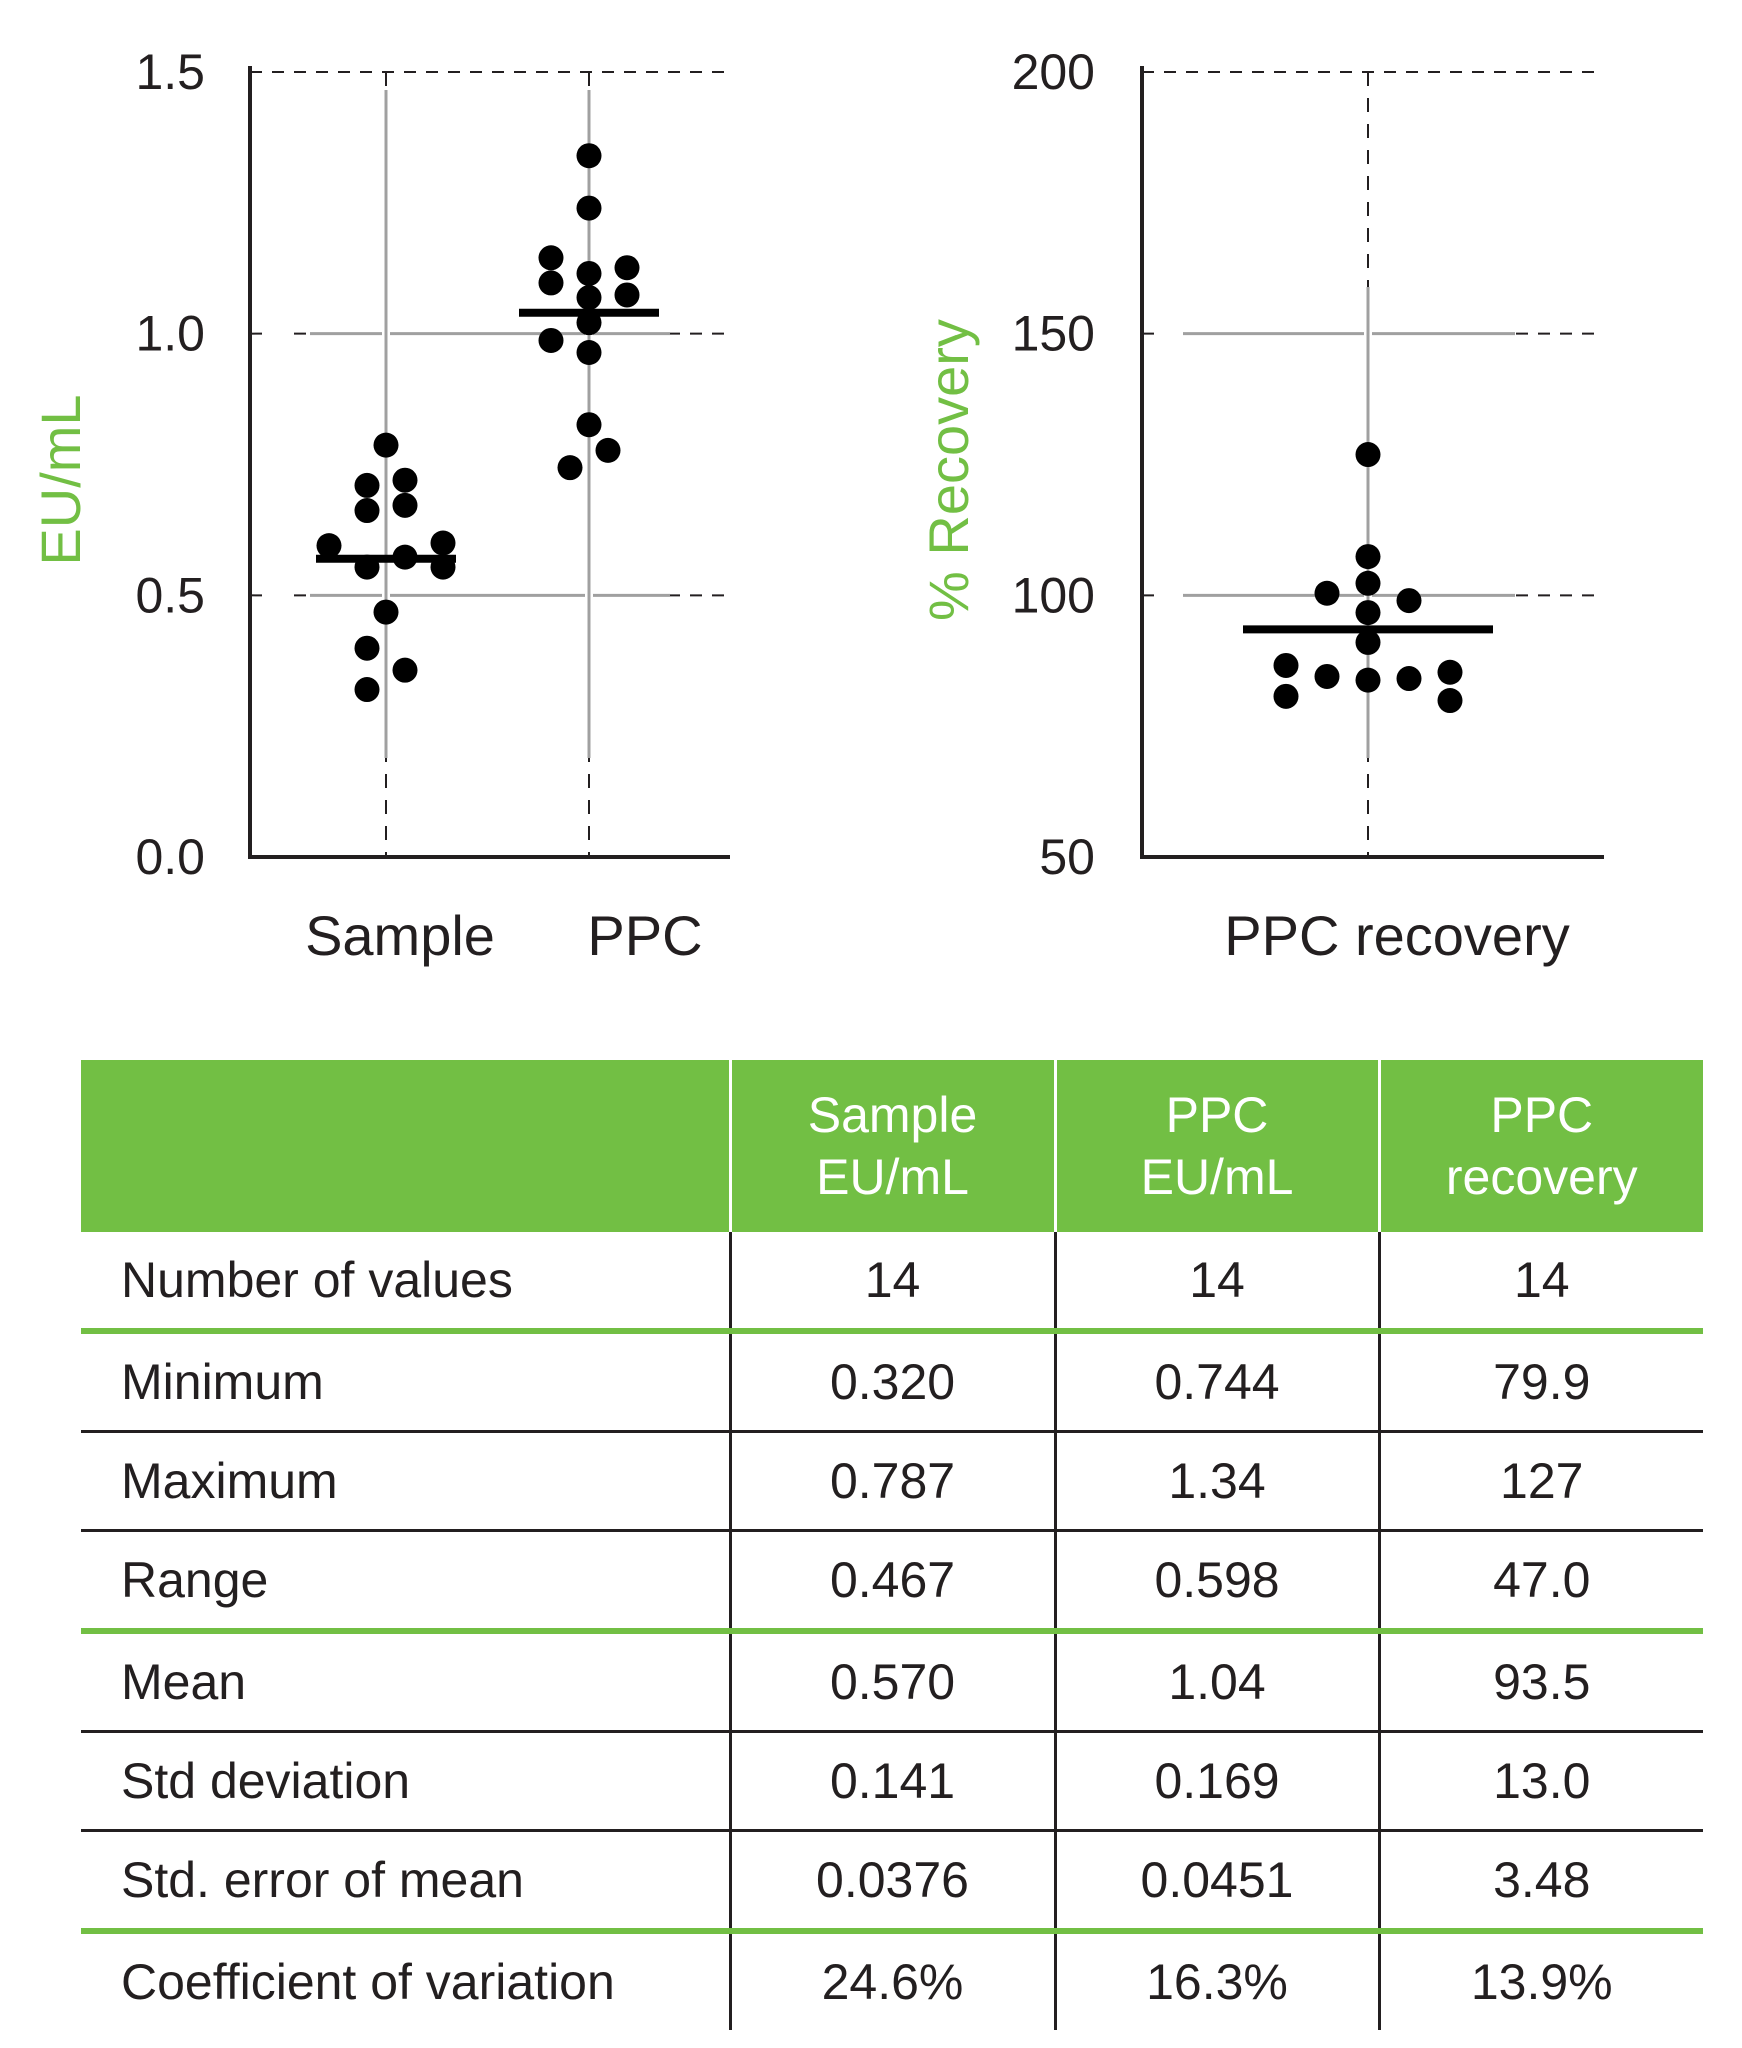  What do you see at coordinates (1541, 1177) in the screenshot?
I see `header-line: recovery` at bounding box center [1541, 1177].